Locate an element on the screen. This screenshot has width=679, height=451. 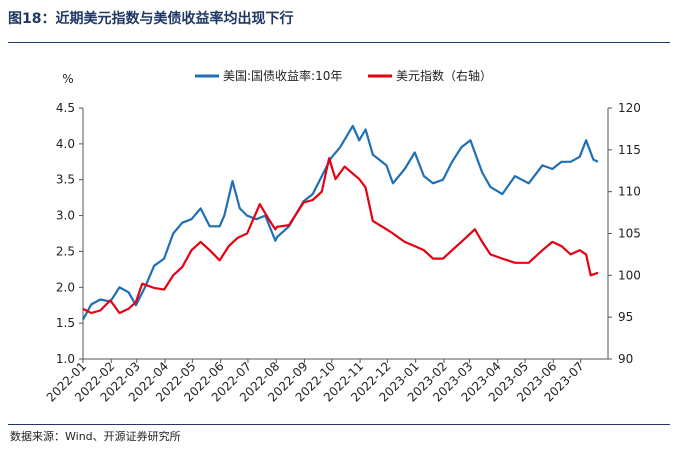
y-right-tick-label: 120 is located at coordinates (629, 108).